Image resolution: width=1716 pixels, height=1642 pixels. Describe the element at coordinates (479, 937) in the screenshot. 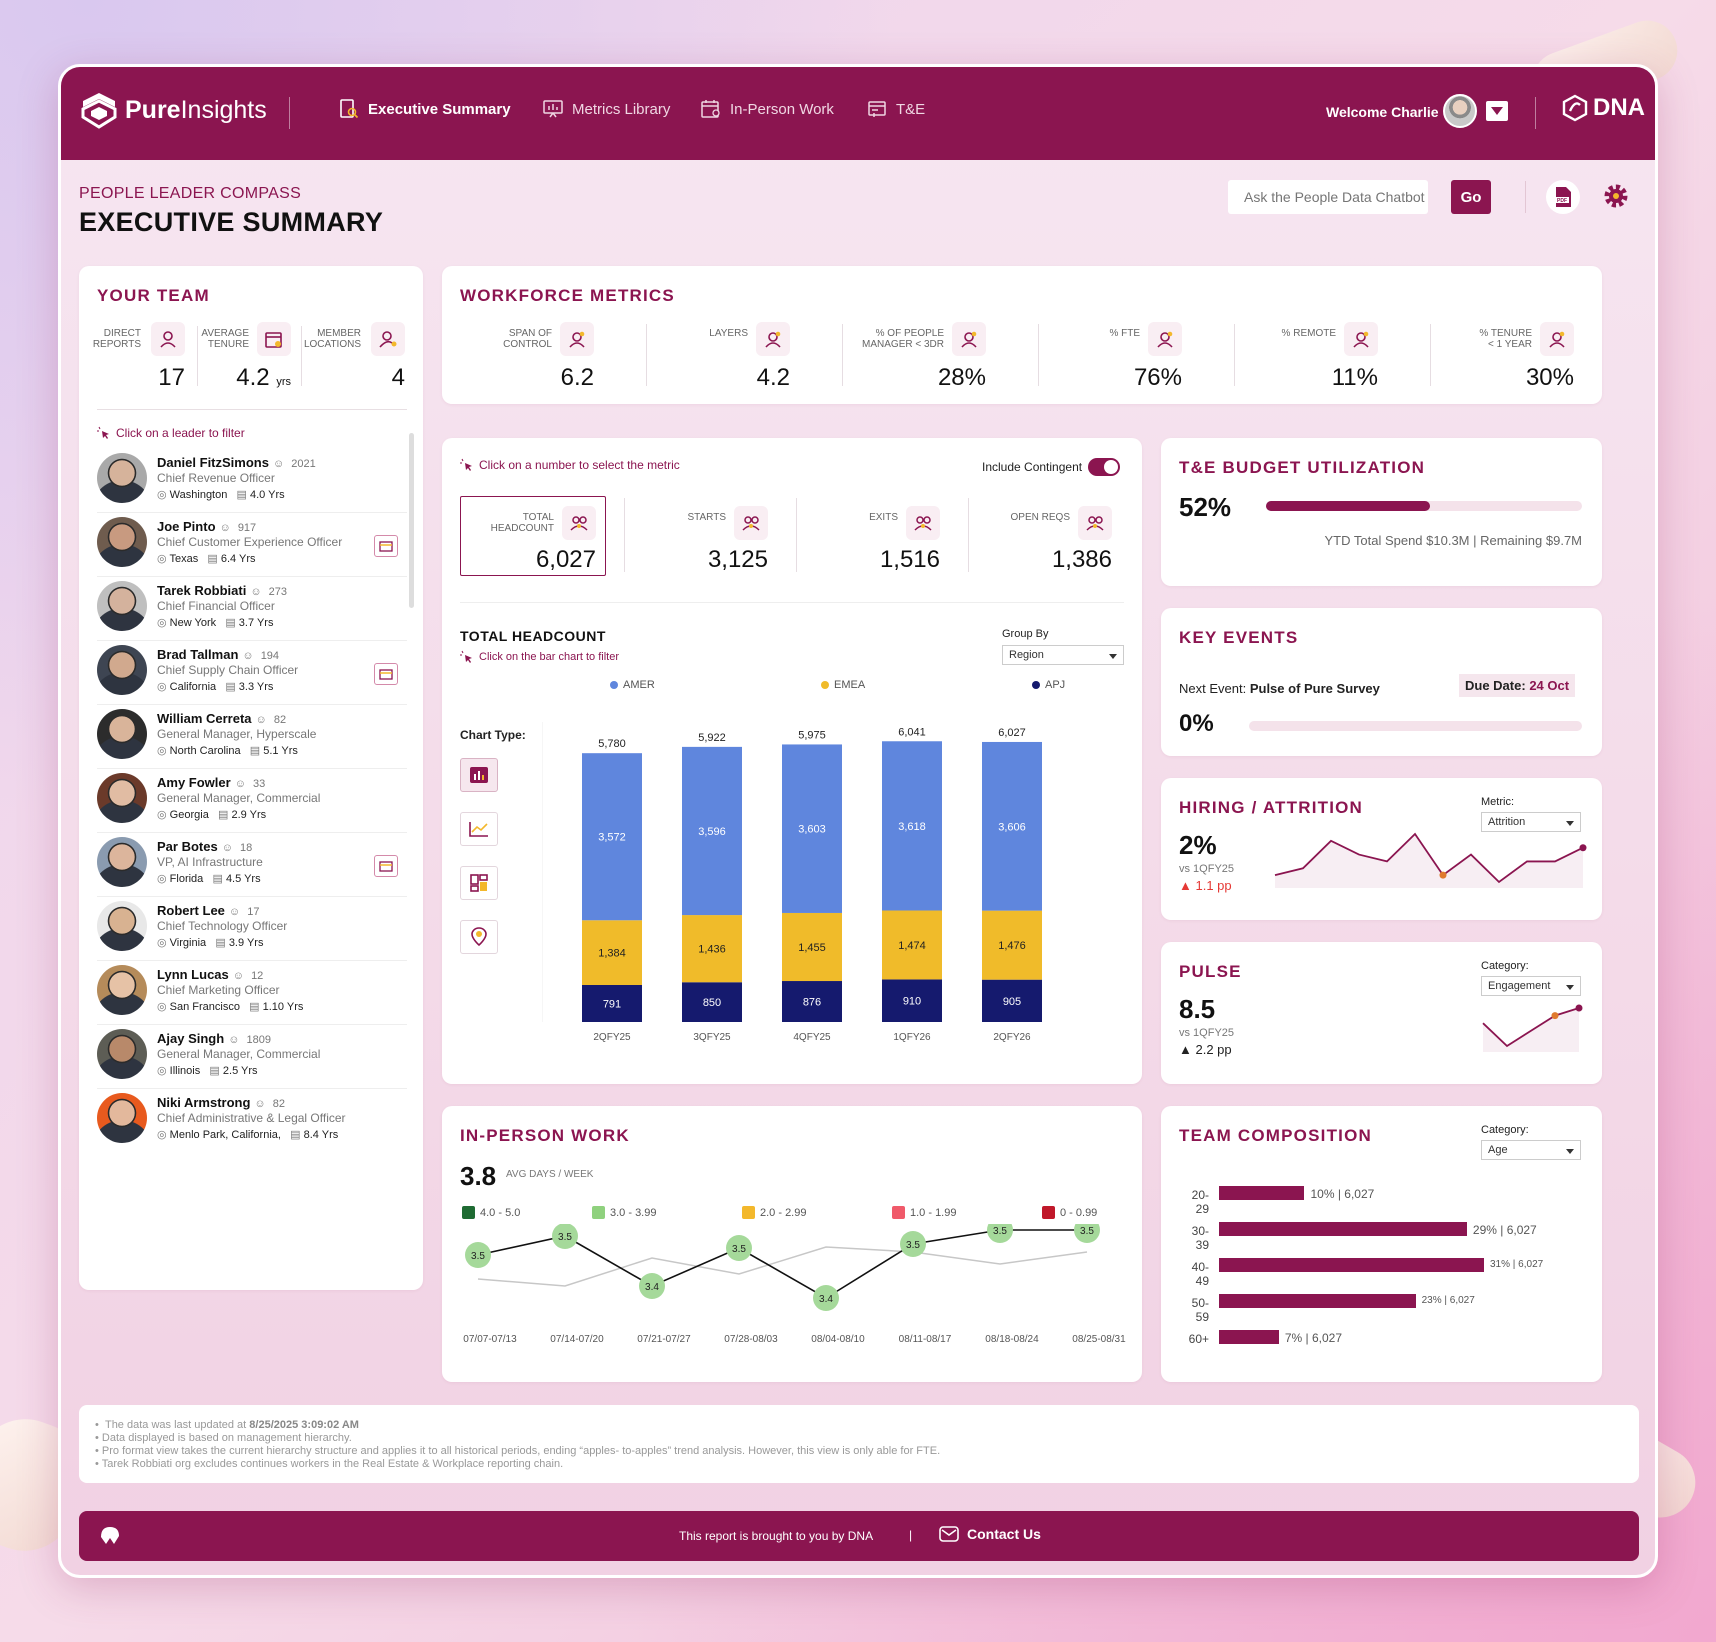

I see `chart-type-map-button` at that location.